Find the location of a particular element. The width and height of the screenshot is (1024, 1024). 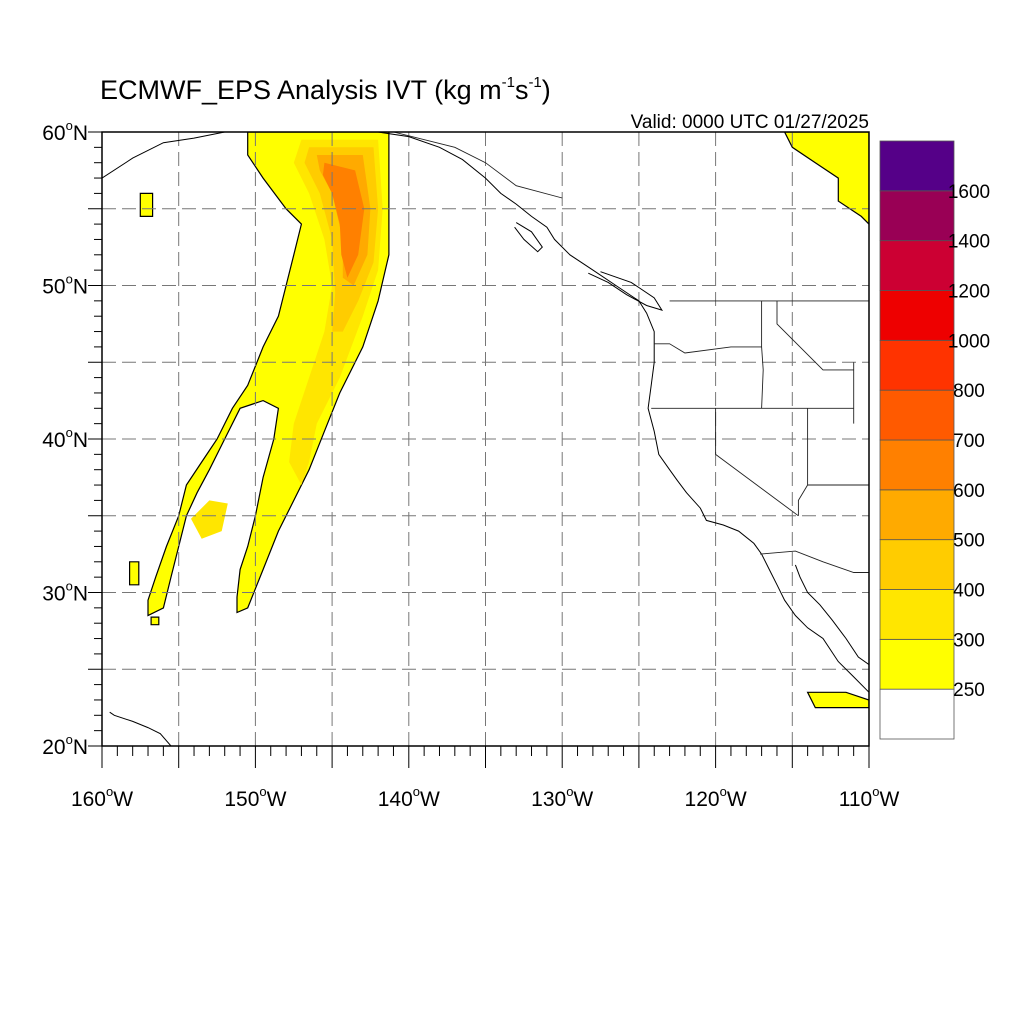

ivt-600-core is located at coordinates (343, 220).